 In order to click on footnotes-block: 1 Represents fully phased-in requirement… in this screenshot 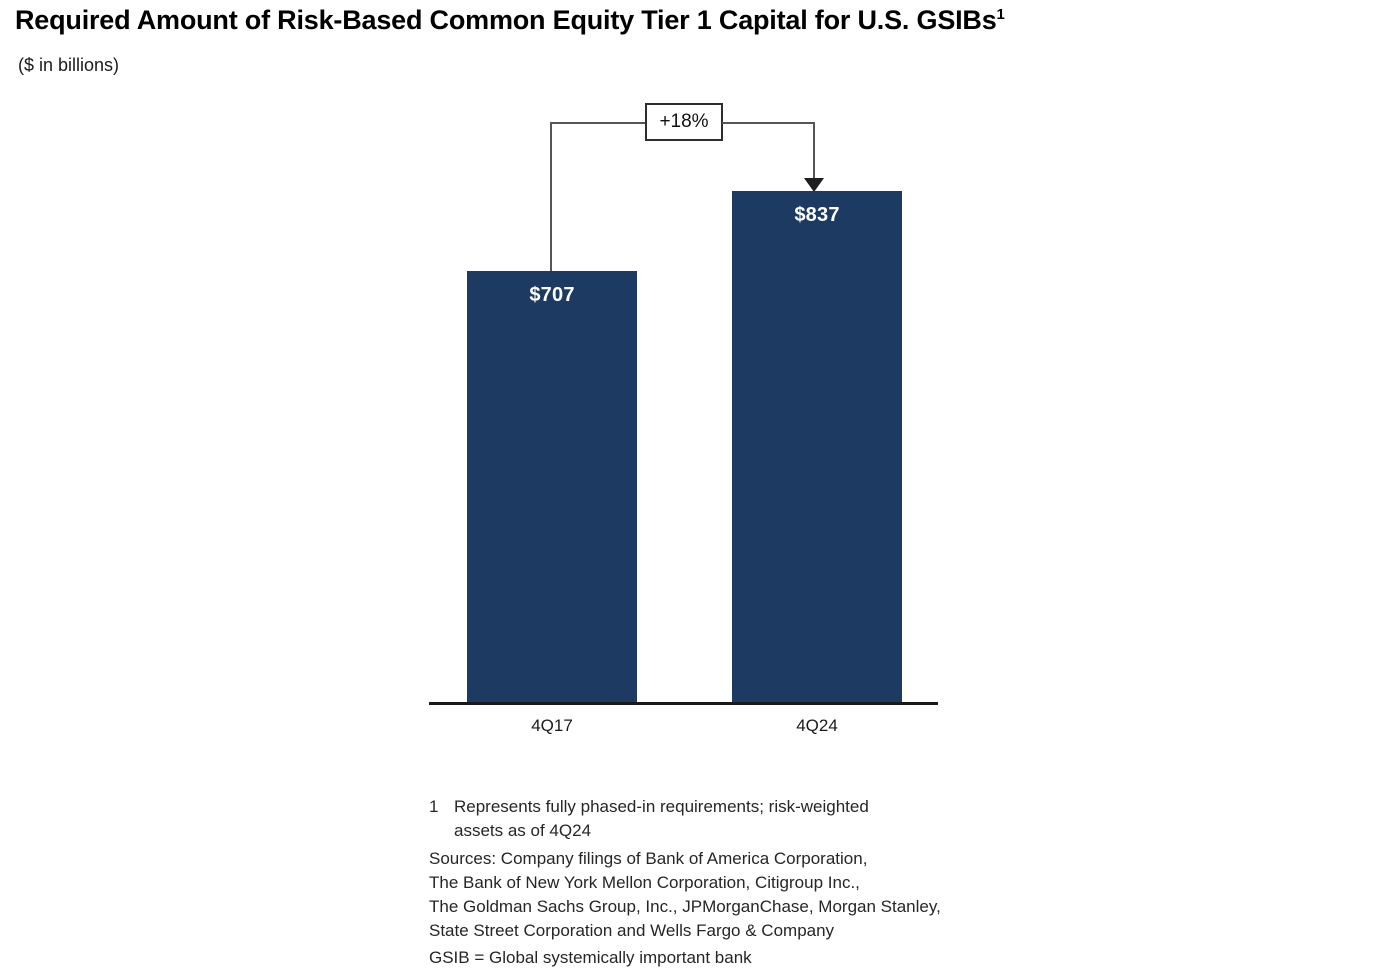, I will do `click(685, 882)`.